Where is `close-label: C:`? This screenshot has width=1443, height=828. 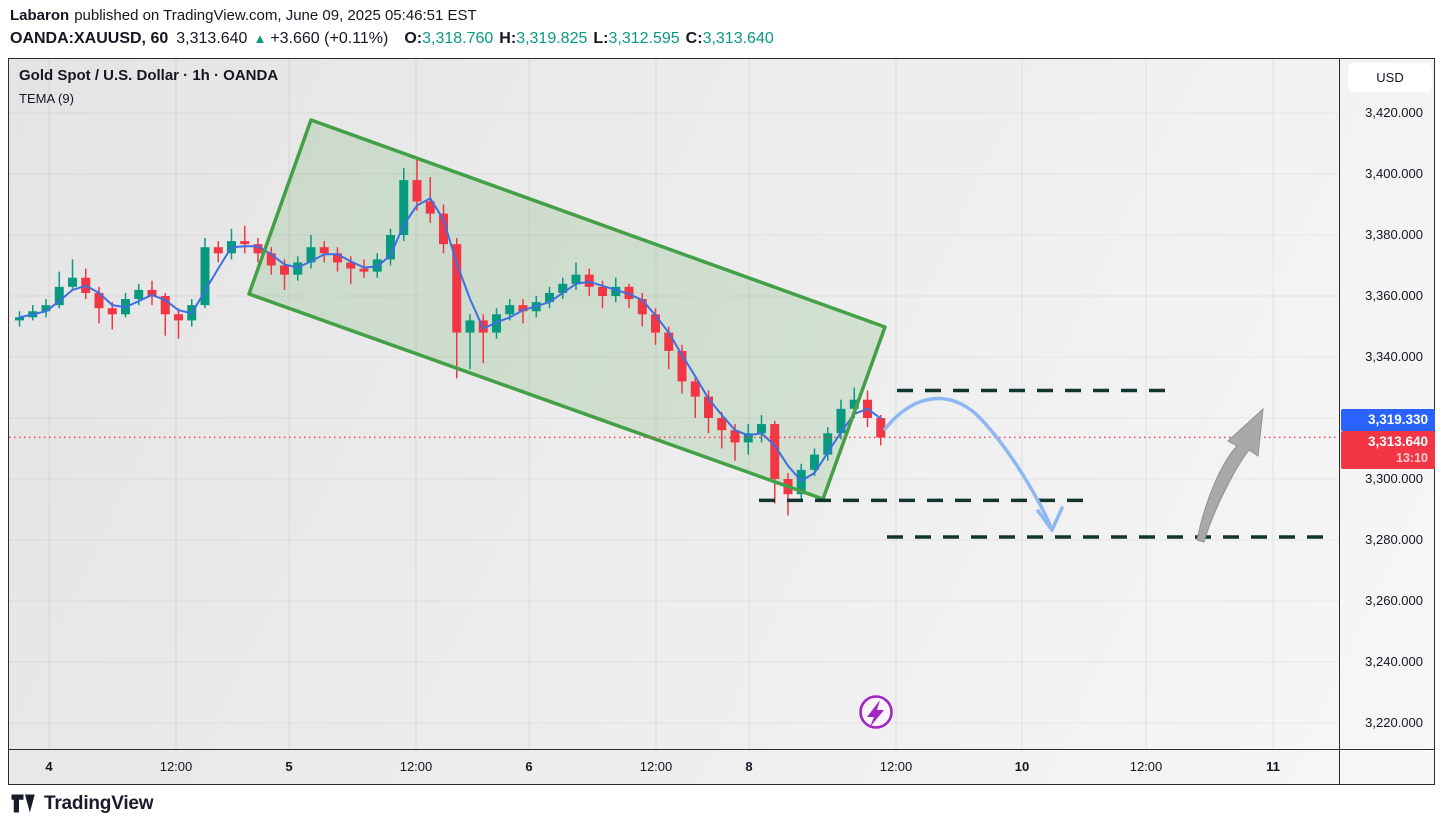 close-label: C: is located at coordinates (694, 38).